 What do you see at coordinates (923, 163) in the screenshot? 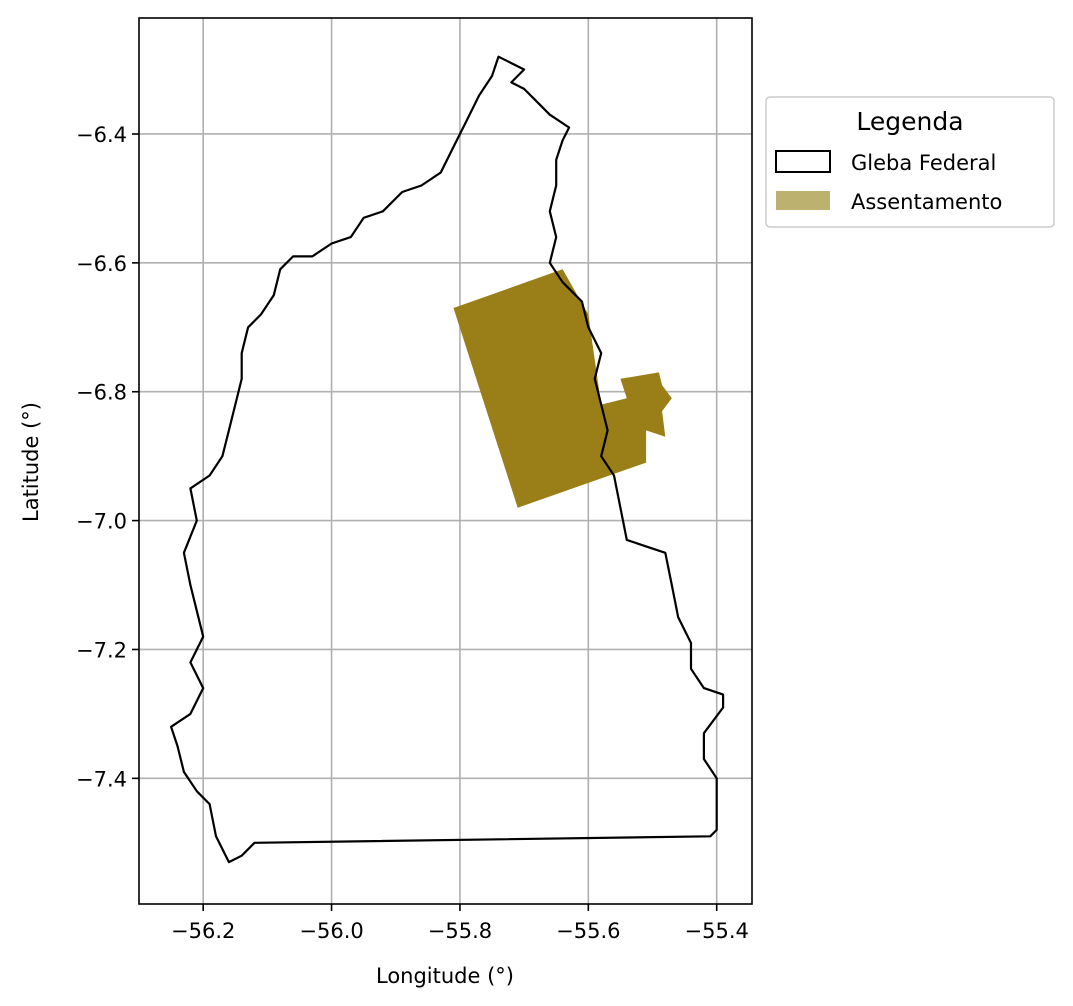
I see `legend-label-gleba: Gleba Federal` at bounding box center [923, 163].